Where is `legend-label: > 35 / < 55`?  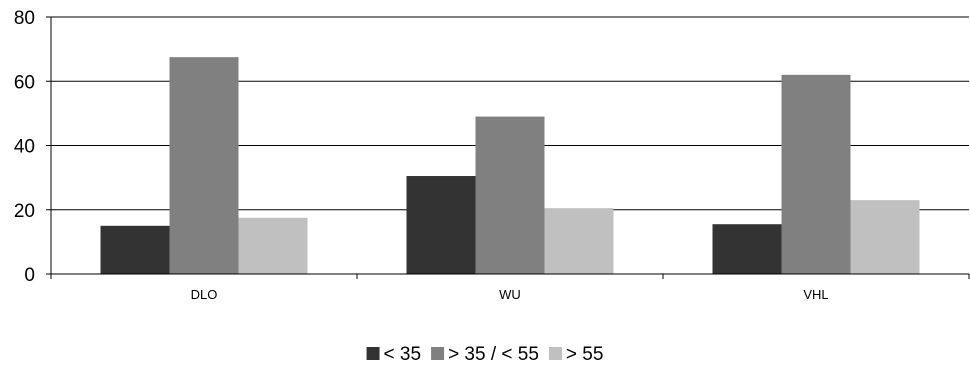
legend-label: > 35 / < 55 is located at coordinates (493, 354).